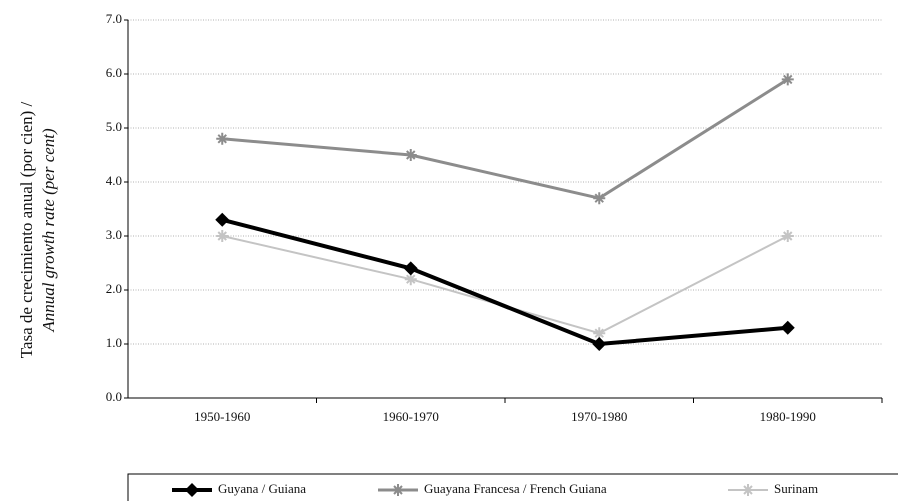  What do you see at coordinates (114, 180) in the screenshot?
I see `y-tick-label: 4.0` at bounding box center [114, 180].